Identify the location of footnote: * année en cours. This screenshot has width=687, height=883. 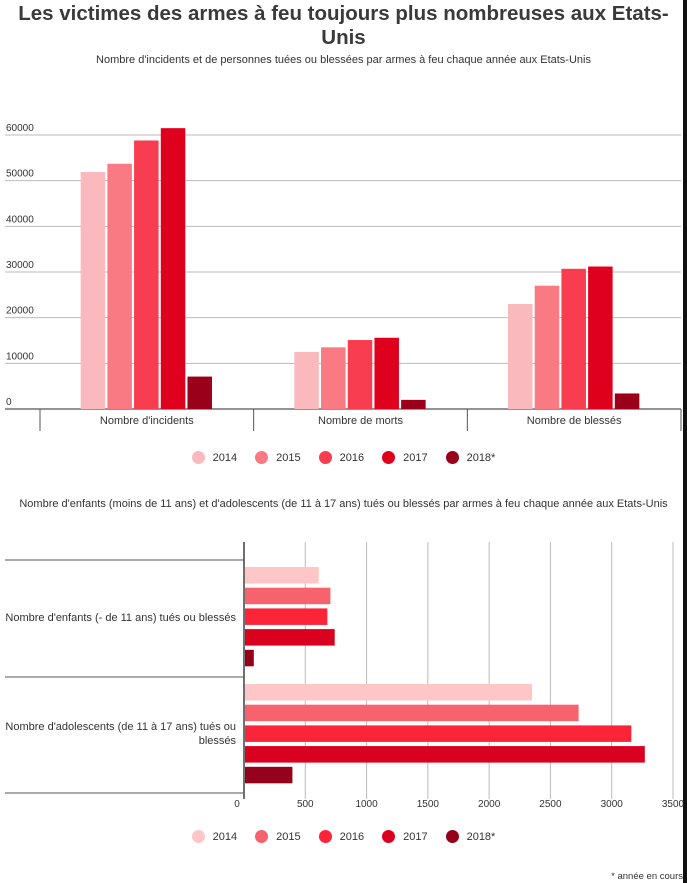
(647, 876).